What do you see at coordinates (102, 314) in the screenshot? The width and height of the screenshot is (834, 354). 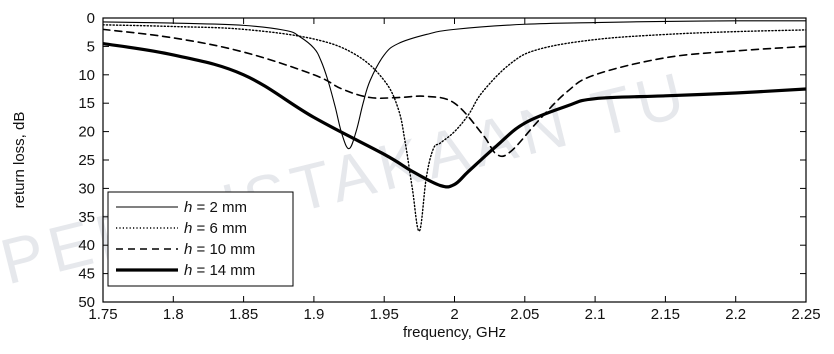 I see `x-tick-label: 1.75` at bounding box center [102, 314].